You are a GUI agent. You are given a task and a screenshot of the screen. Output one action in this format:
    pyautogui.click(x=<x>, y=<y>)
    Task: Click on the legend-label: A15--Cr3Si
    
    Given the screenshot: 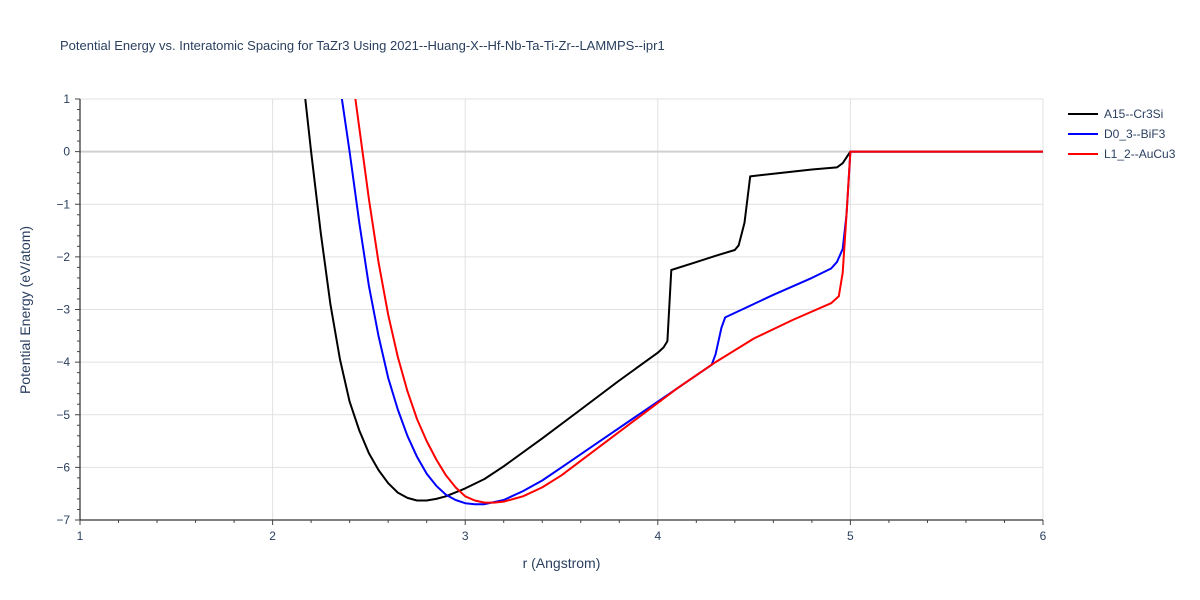 What is the action you would take?
    pyautogui.click(x=1133, y=114)
    